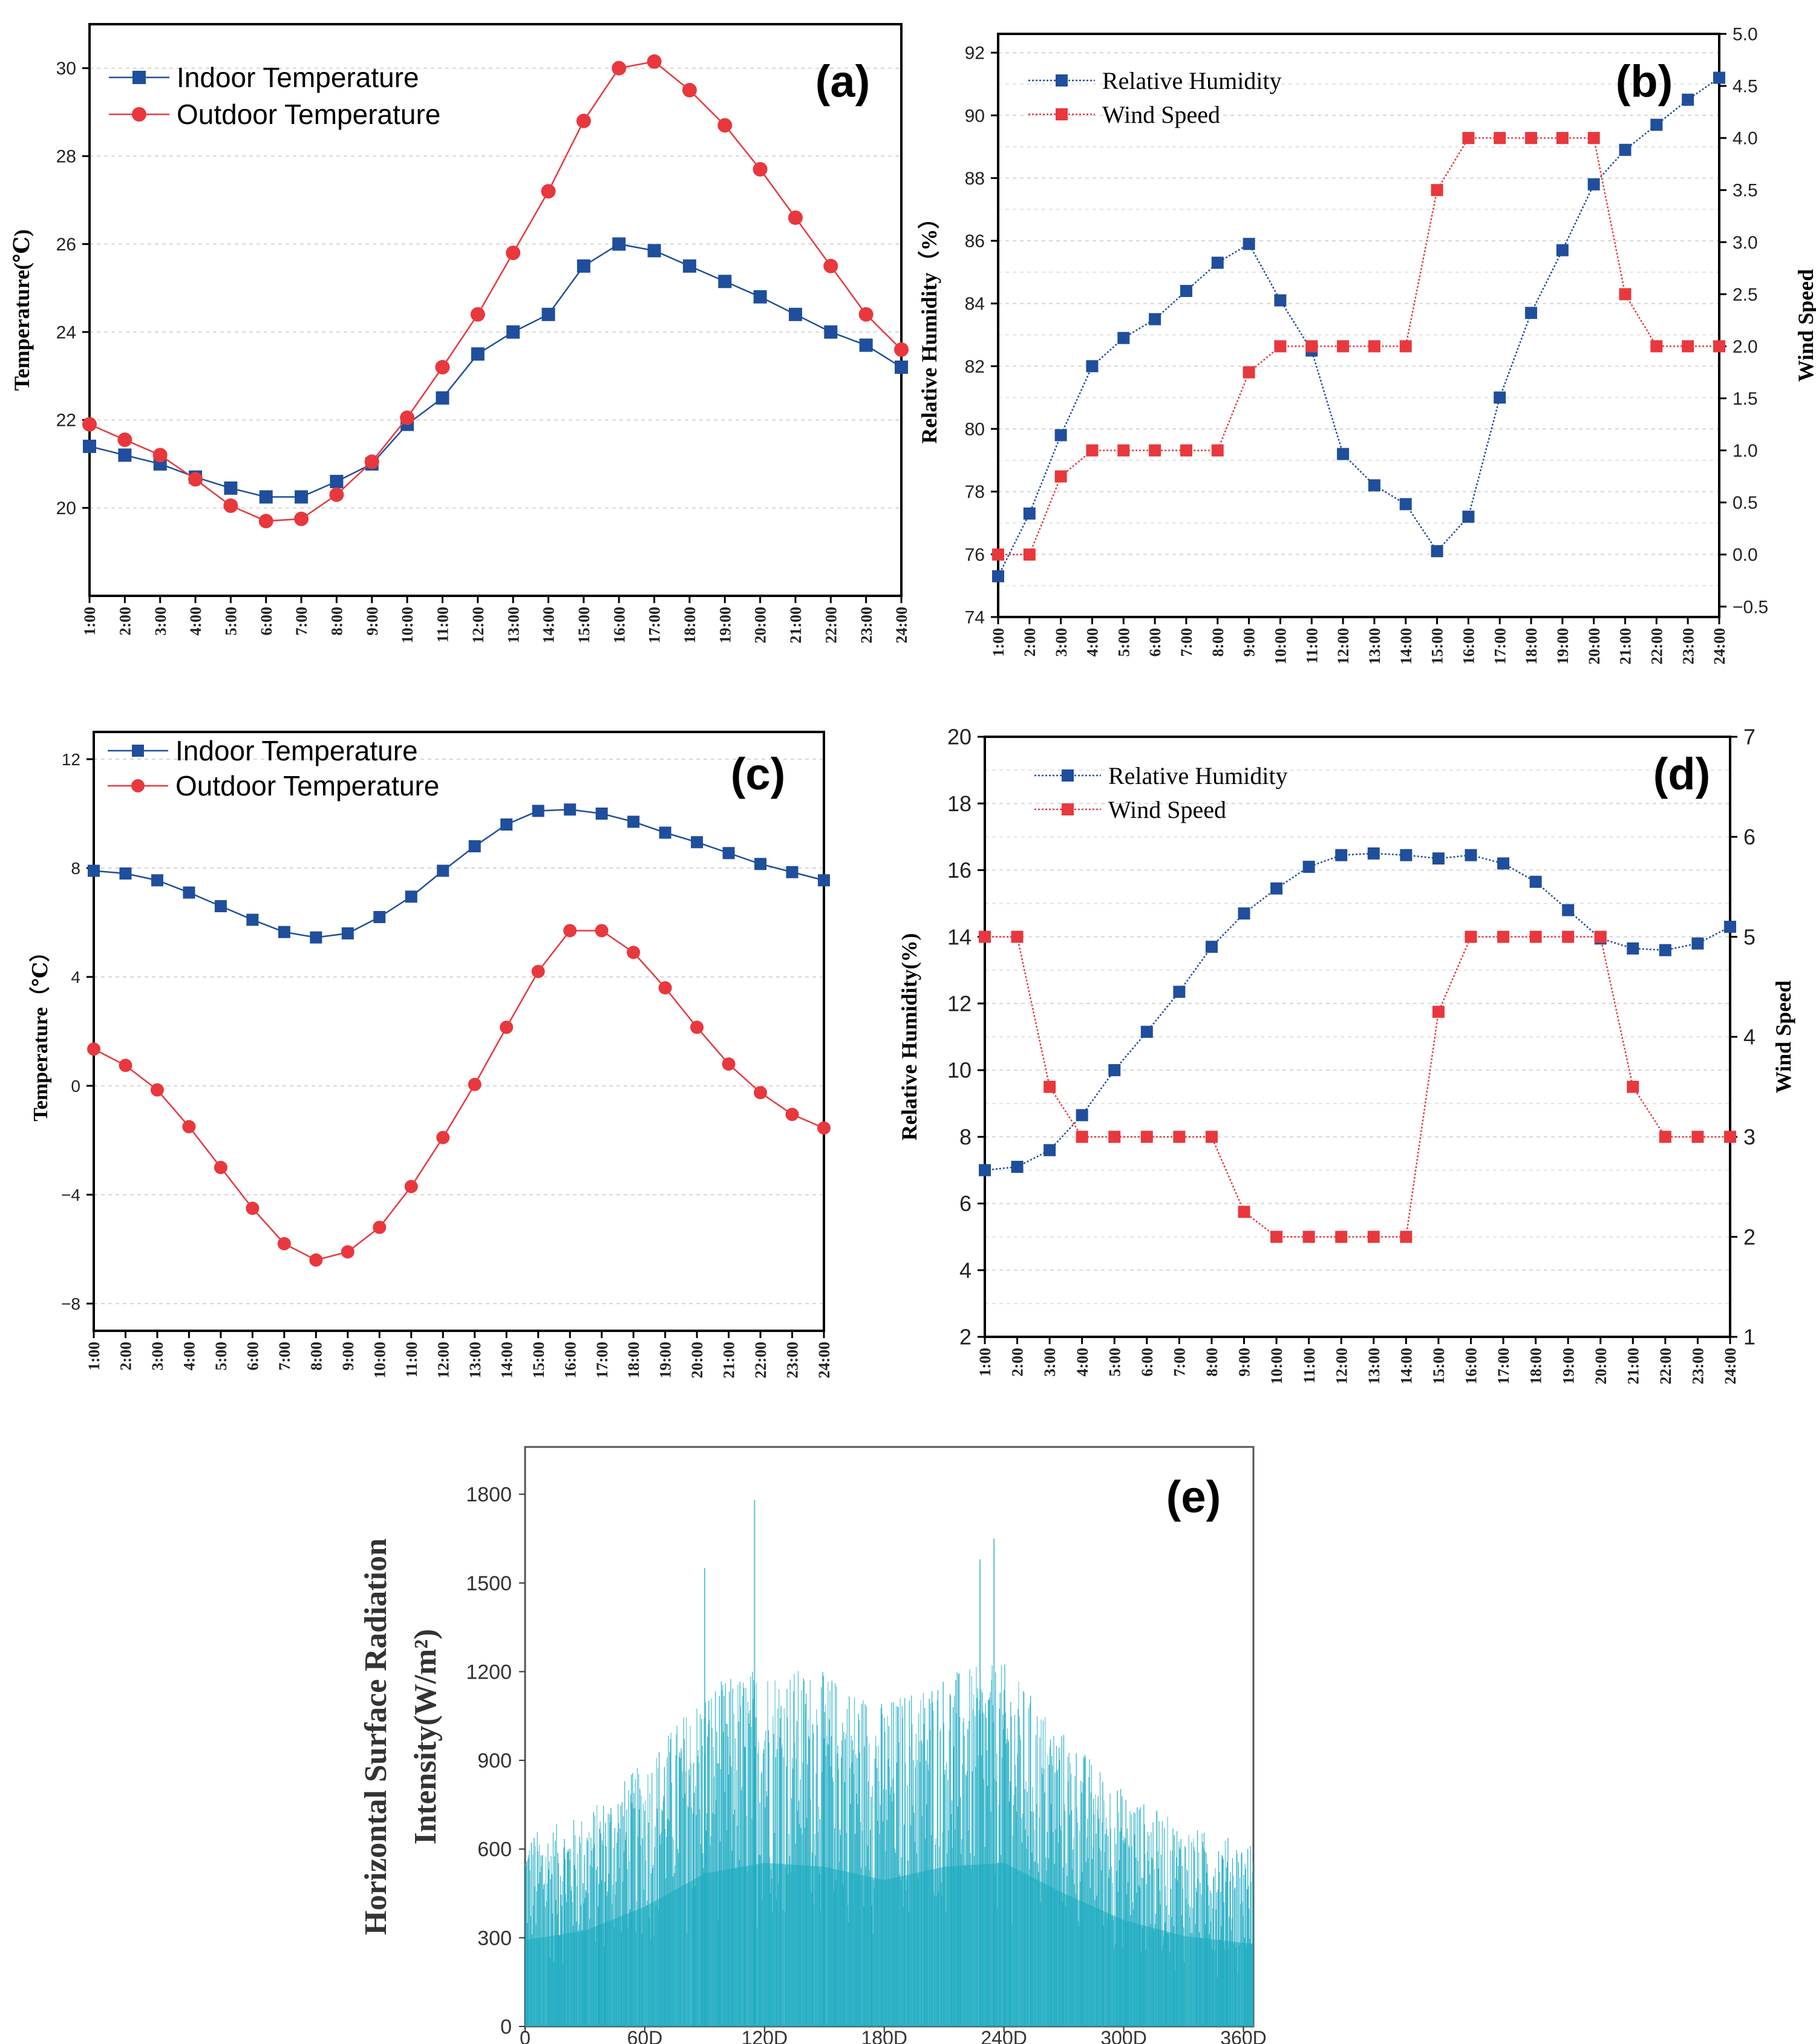  What do you see at coordinates (1155, 98) in the screenshot?
I see `legend: Relative Humidity Wind Speed` at bounding box center [1155, 98].